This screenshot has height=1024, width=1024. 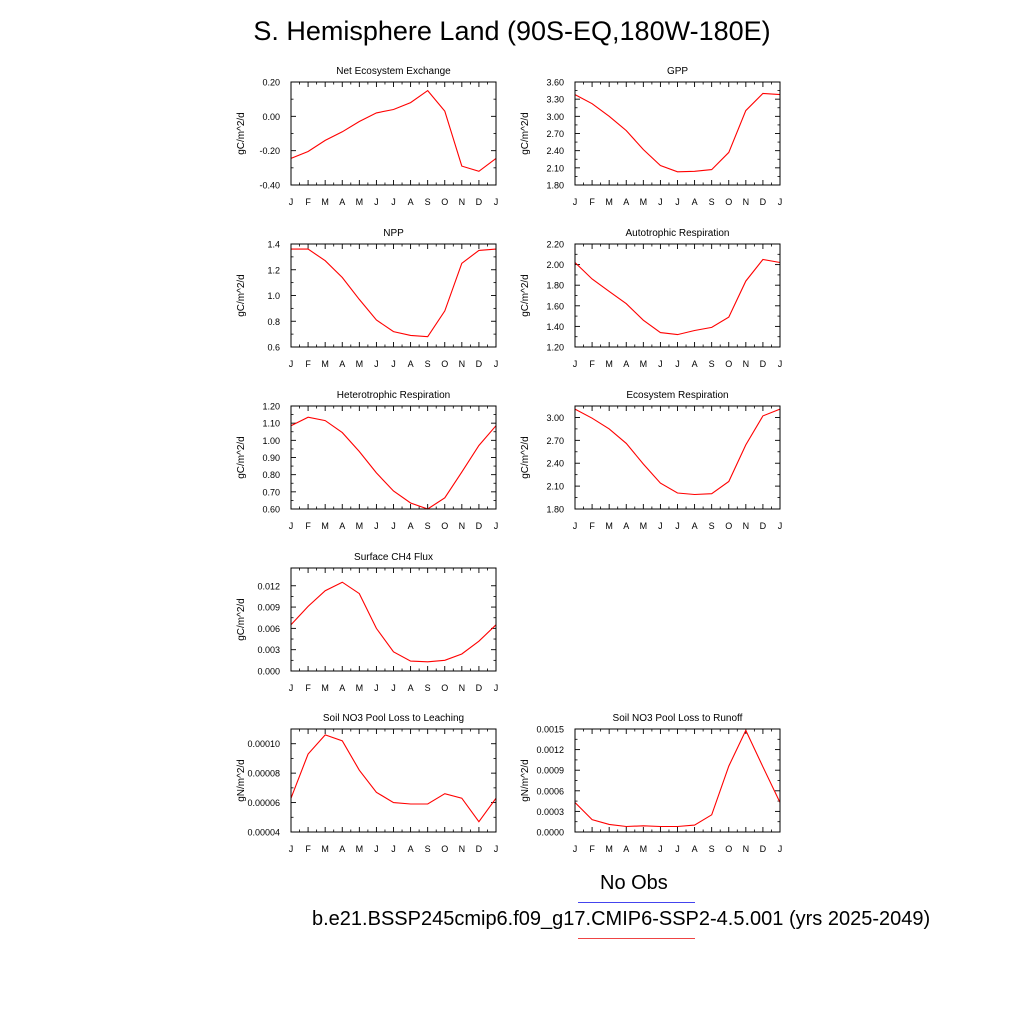 I want to click on y-tick-label: 0.00010, so click(x=263, y=744).